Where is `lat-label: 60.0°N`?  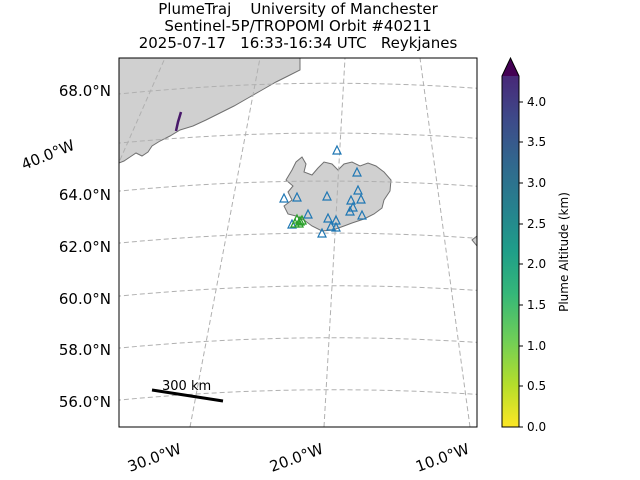 lat-label: 60.0°N is located at coordinates (85, 299).